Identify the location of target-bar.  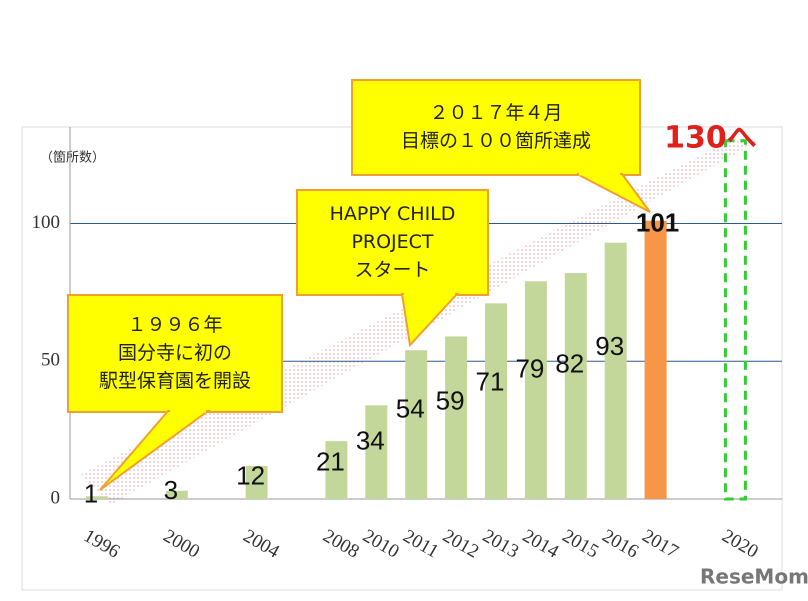
(735, 320).